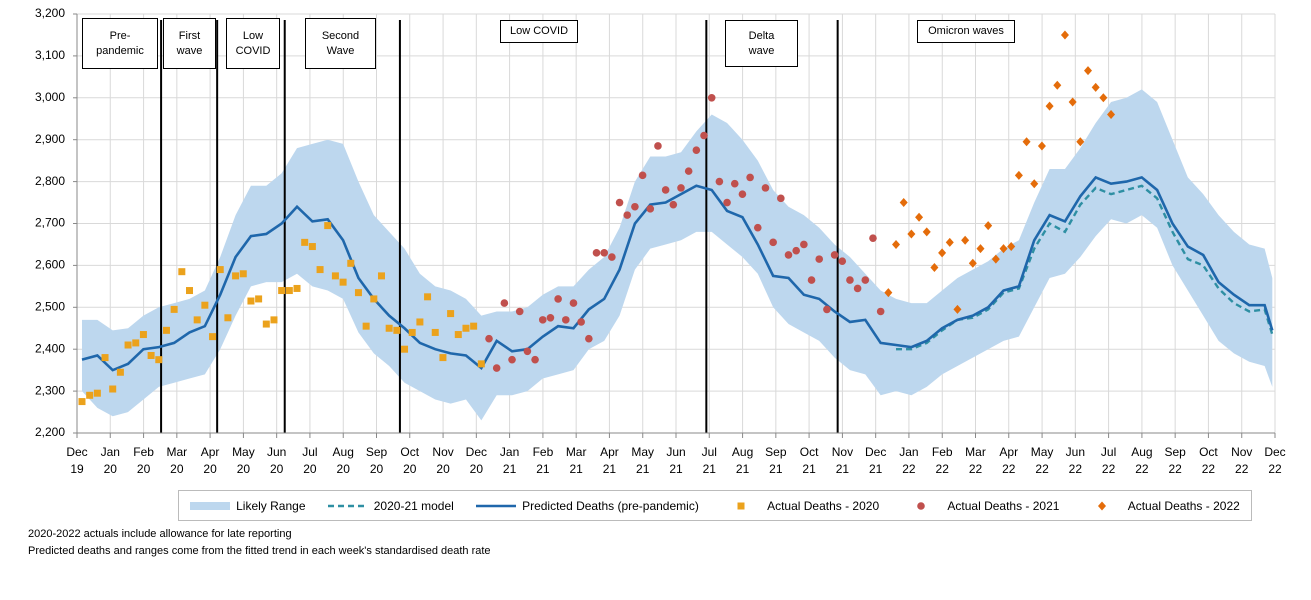 This screenshot has width=1311, height=600. What do you see at coordinates (410, 460) in the screenshot?
I see `x-tick-label: Oct 20` at bounding box center [410, 460].